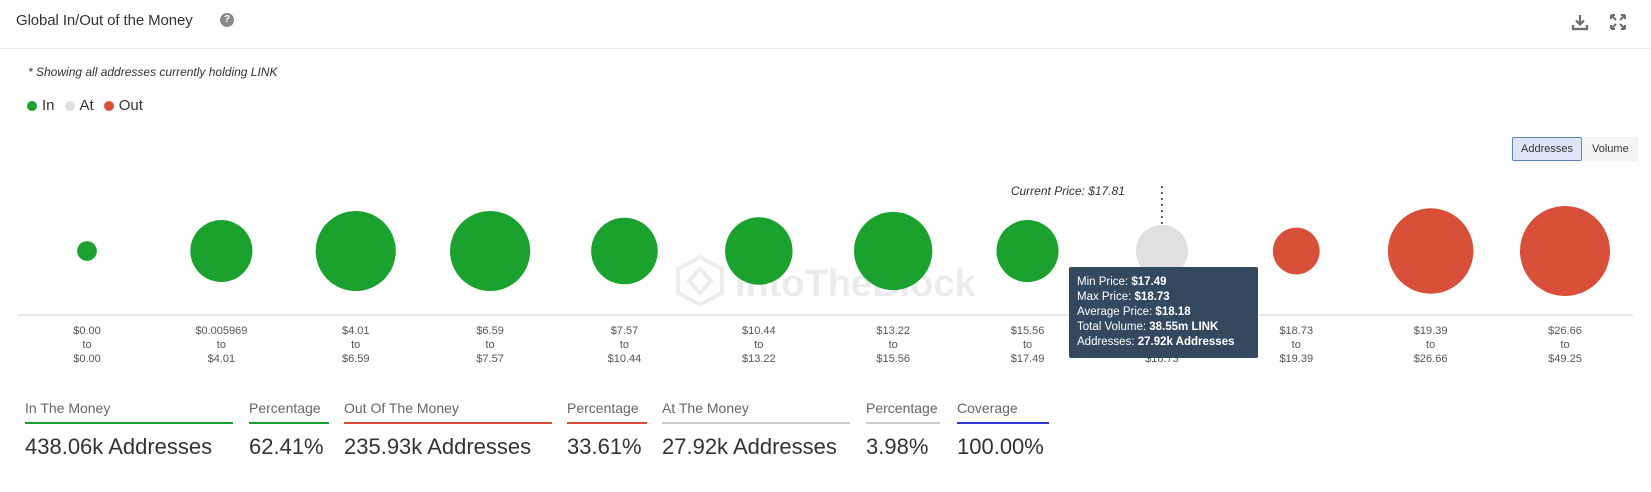 The height and width of the screenshot is (492, 1651). What do you see at coordinates (32, 105) in the screenshot?
I see `legend-dot-in` at bounding box center [32, 105].